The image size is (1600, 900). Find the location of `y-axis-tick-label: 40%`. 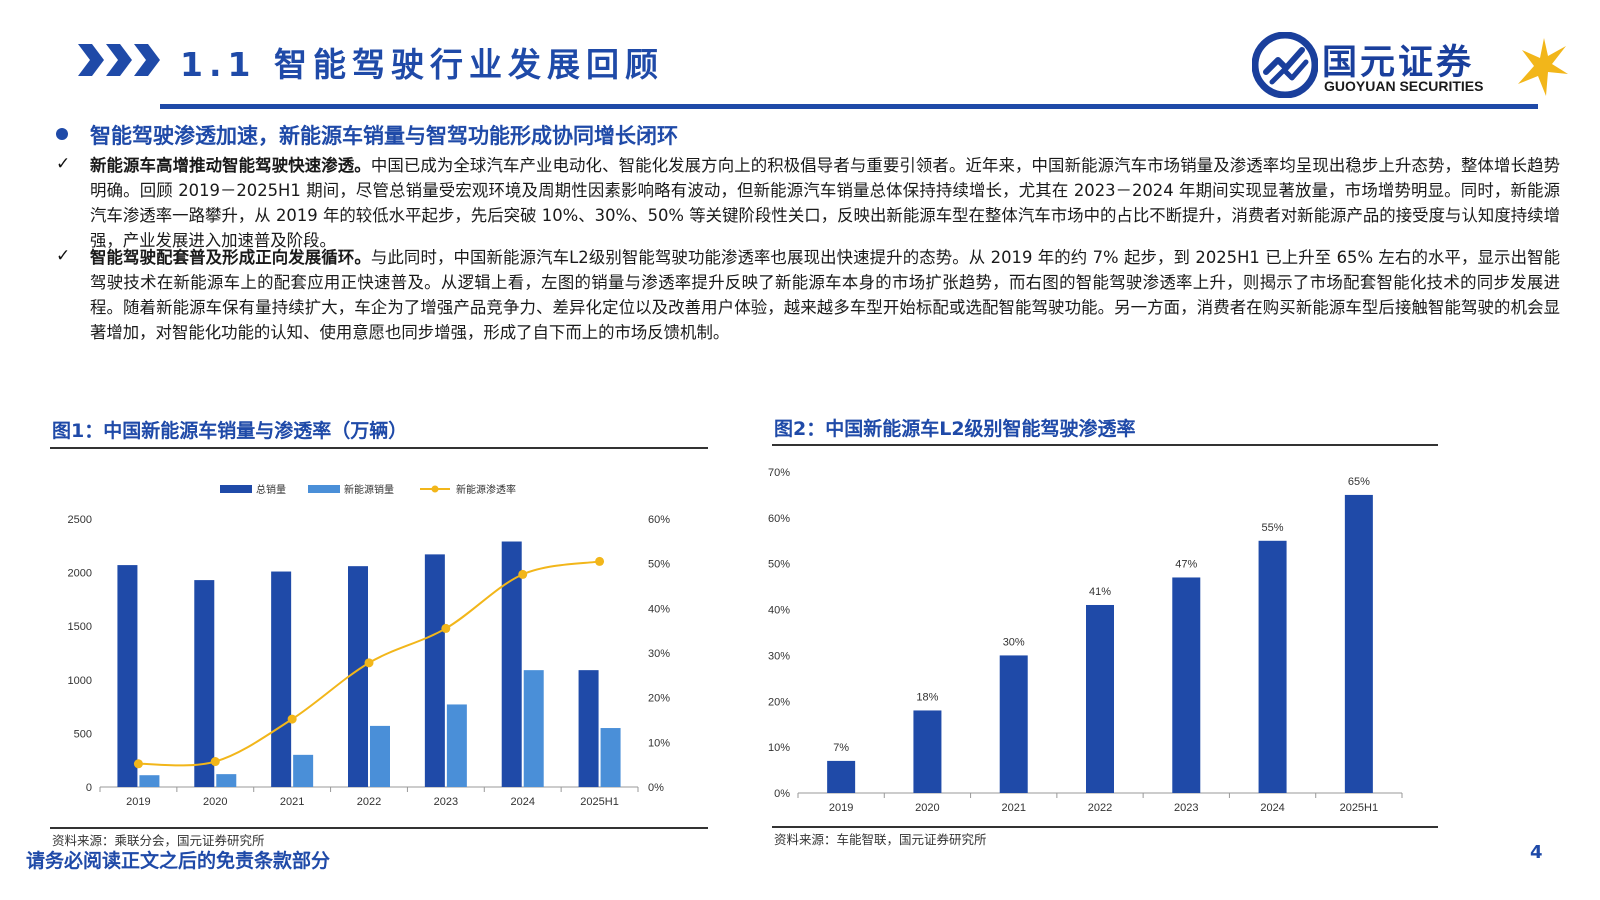

y-axis-tick-label: 40% is located at coordinates (779, 611).